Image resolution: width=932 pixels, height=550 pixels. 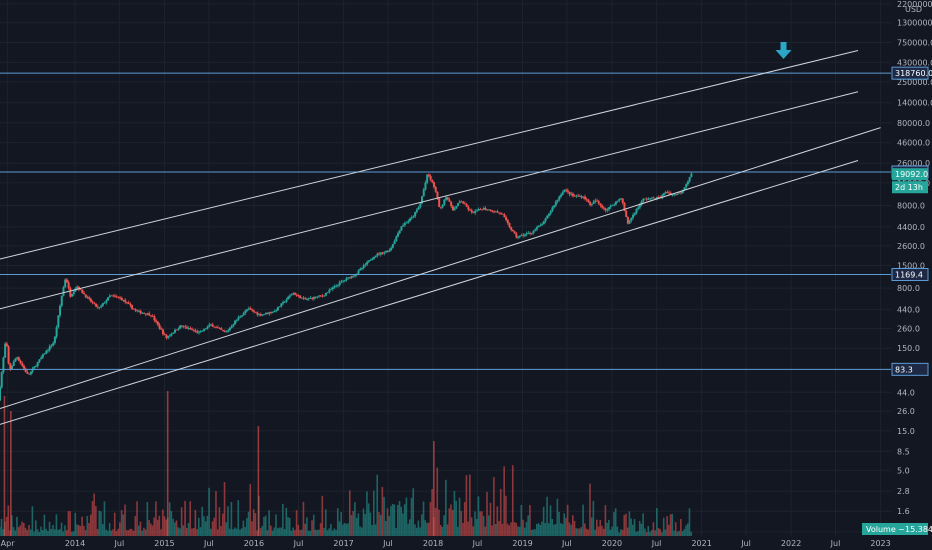 I want to click on y-tick-label: 46000.0, so click(x=913, y=143).